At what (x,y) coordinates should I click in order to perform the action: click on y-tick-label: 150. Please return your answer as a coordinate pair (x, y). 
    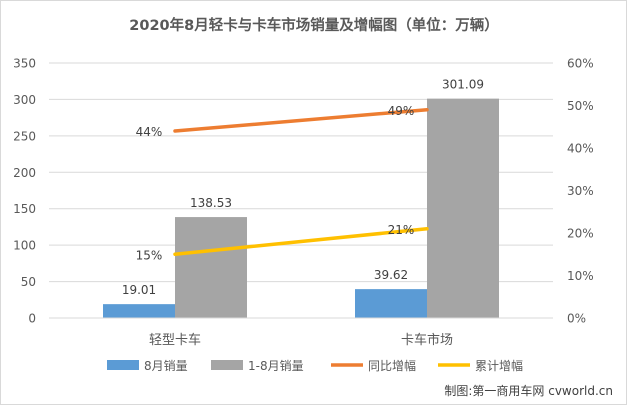
    Looking at the image, I should click on (24, 209).